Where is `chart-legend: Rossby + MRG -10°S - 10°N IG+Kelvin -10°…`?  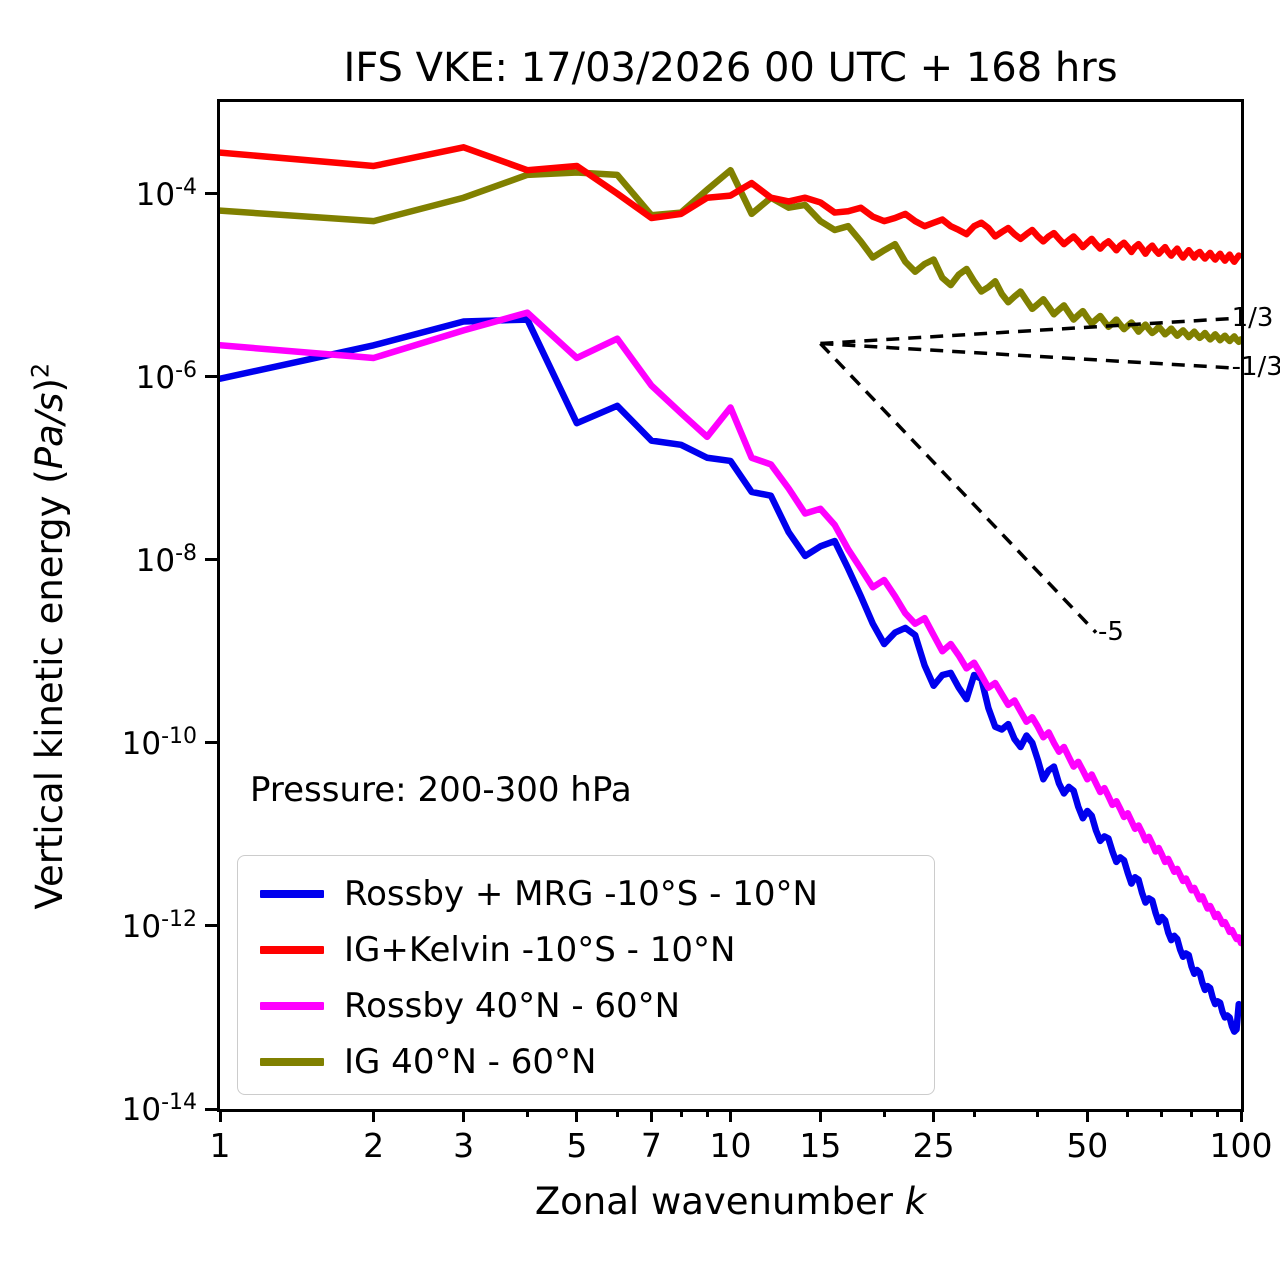 chart-legend: Rossby + MRG -10°S - 10°N IG+Kelvin -10°… is located at coordinates (586, 975).